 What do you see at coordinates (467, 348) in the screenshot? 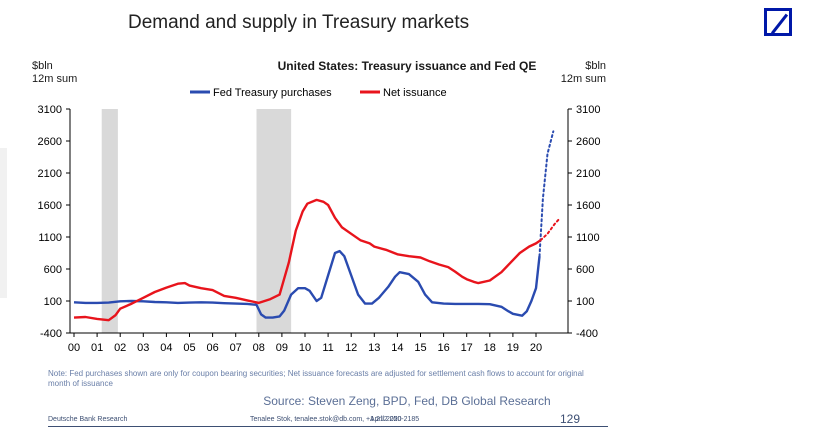
I see `x-tick-label: 17` at bounding box center [467, 348].